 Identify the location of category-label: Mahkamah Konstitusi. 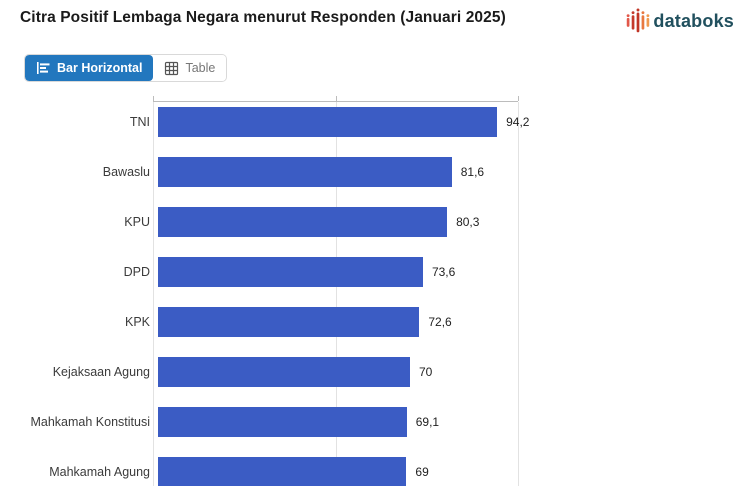
(90, 422).